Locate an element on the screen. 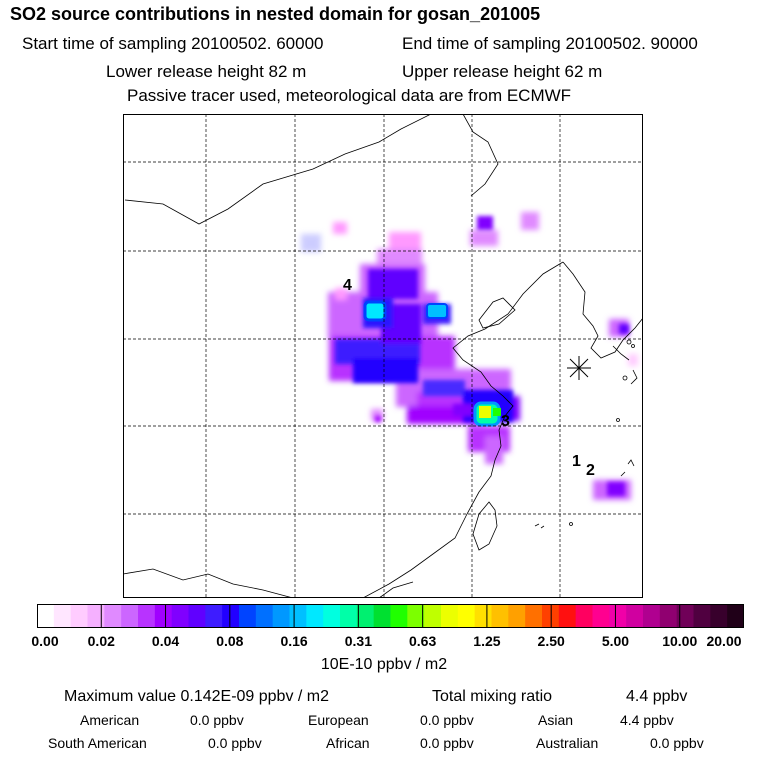 This screenshot has width=768, height=768. colorbar-frame is located at coordinates (390, 616).